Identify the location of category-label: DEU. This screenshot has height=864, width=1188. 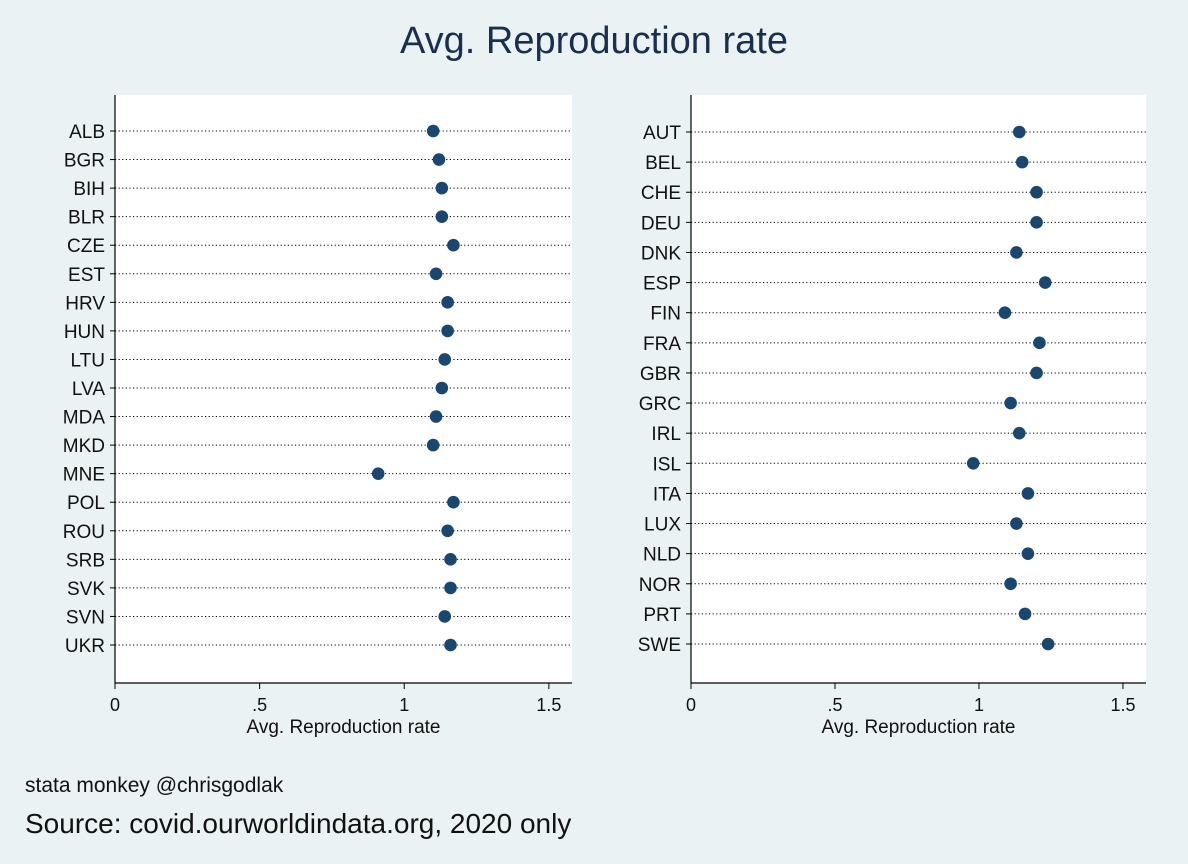
(661, 223).